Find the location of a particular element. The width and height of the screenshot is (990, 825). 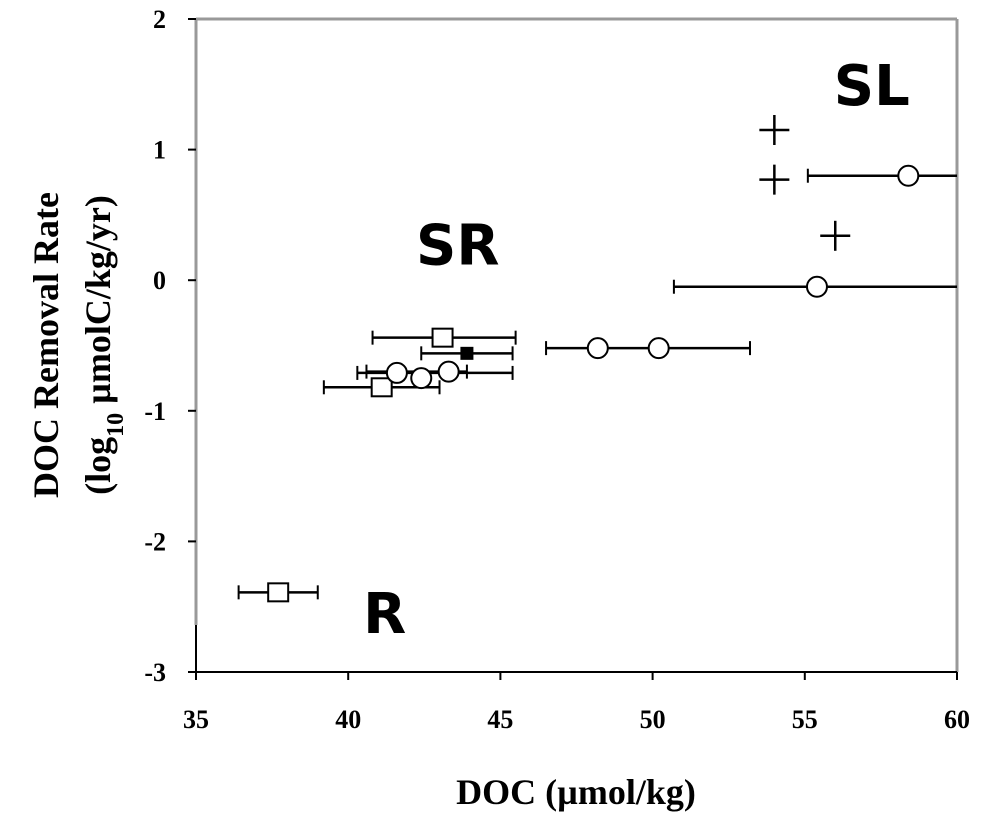

y-axis-title-line1: DOC Removal Rate is located at coordinates (46, 345).